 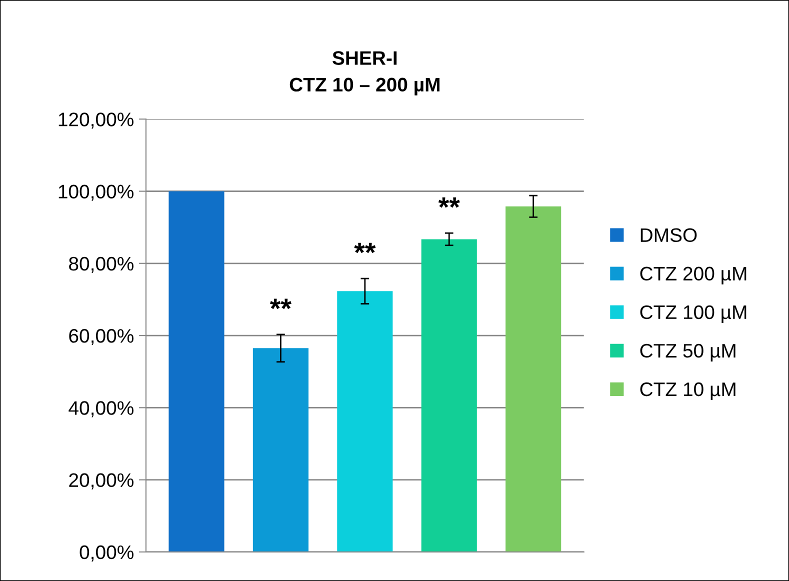 I want to click on y-tick-label: 20,00%, so click(x=101, y=481).